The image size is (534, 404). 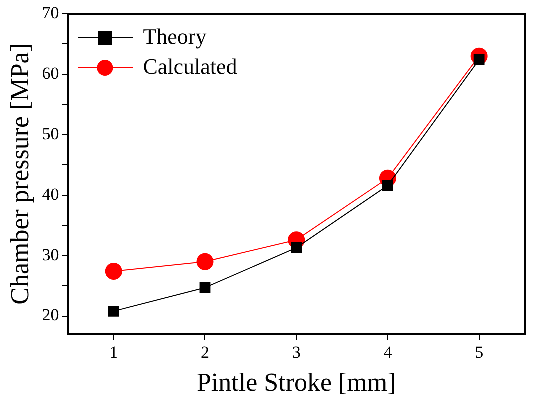 What do you see at coordinates (51, 12) in the screenshot?
I see `y-tick-label: 70` at bounding box center [51, 12].